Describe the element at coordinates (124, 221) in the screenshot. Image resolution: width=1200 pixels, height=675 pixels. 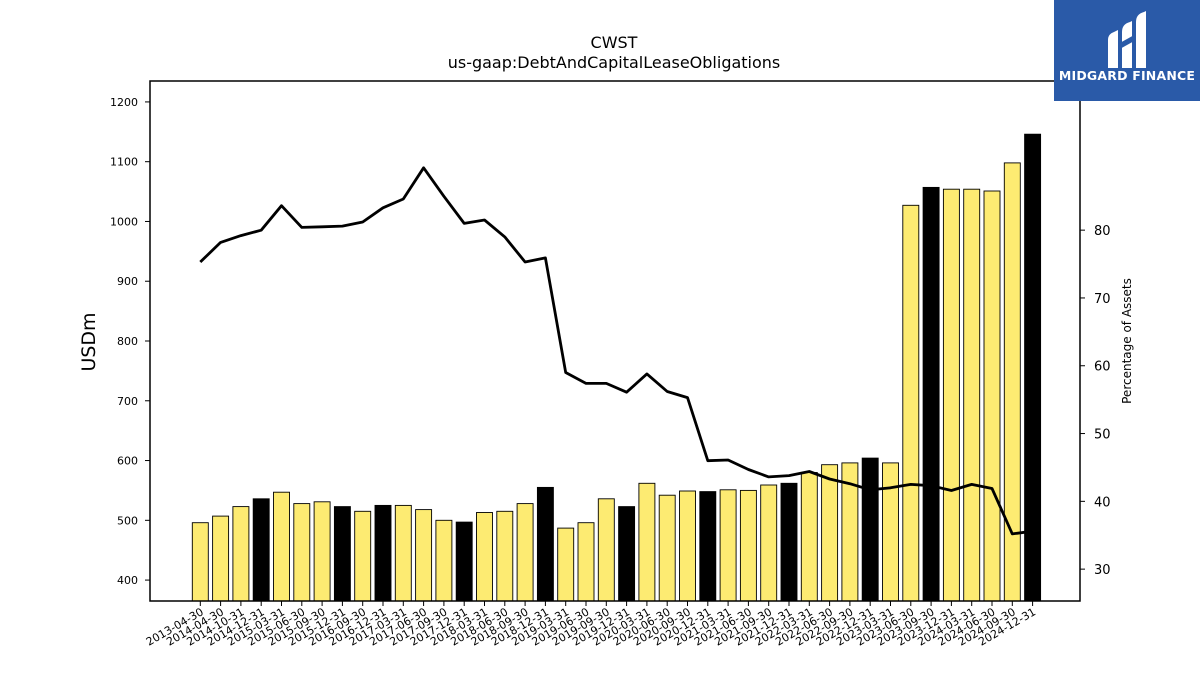
I see `y-tick-label: 1000` at that location.